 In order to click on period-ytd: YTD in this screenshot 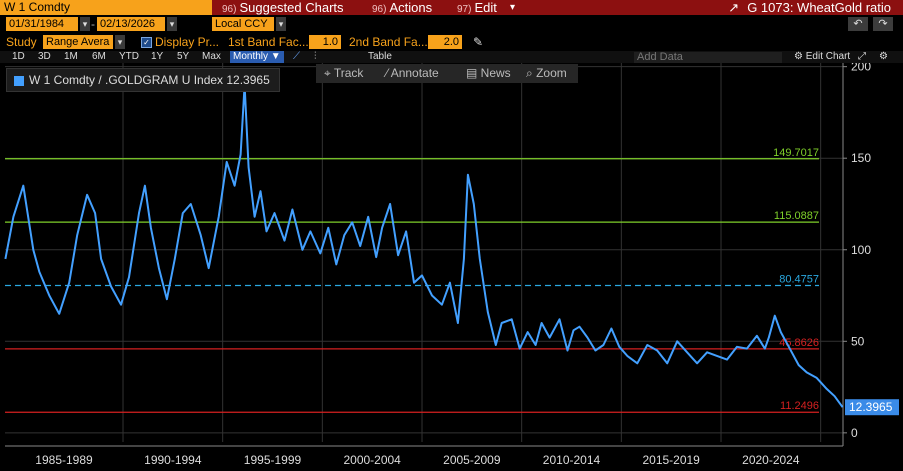, I will do `click(129, 56)`.